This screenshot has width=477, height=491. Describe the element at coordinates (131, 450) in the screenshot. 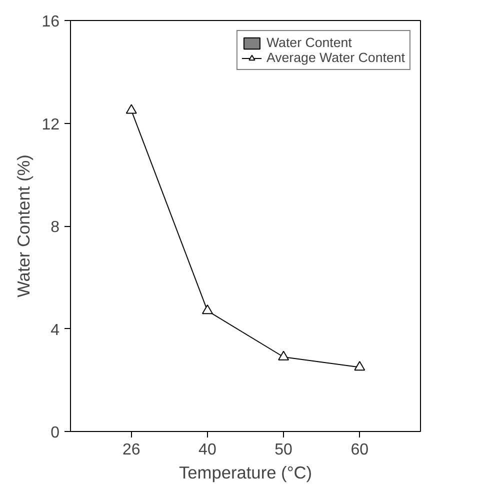

I see `x-tick-label: 26` at that location.